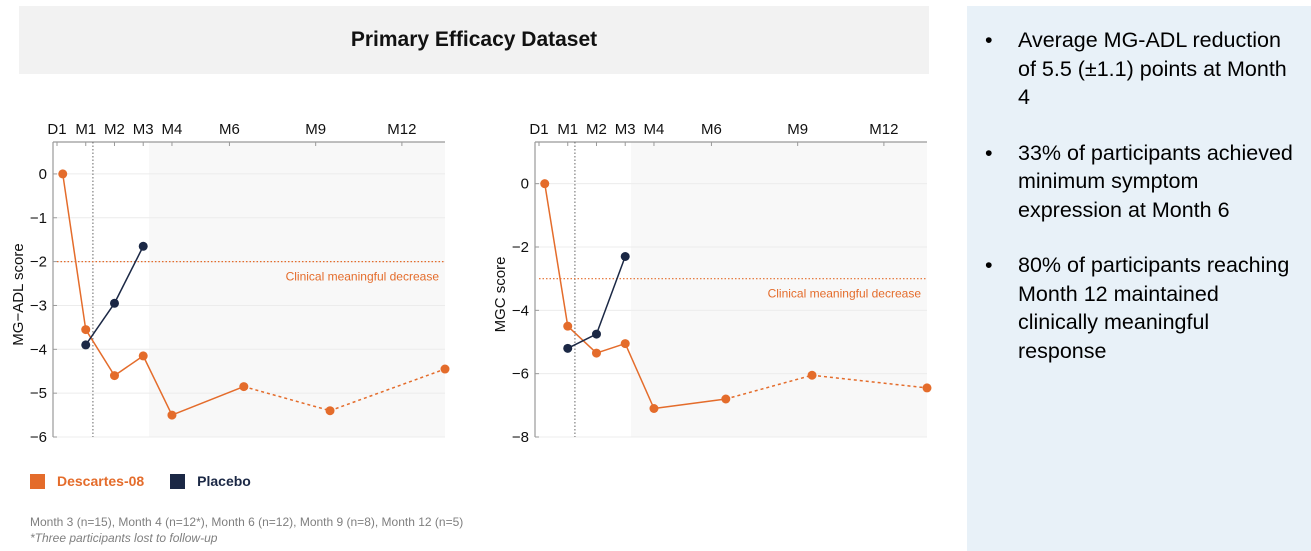 This screenshot has height=551, width=1311. What do you see at coordinates (37, 481) in the screenshot?
I see `legend-swatch-descartes` at bounding box center [37, 481].